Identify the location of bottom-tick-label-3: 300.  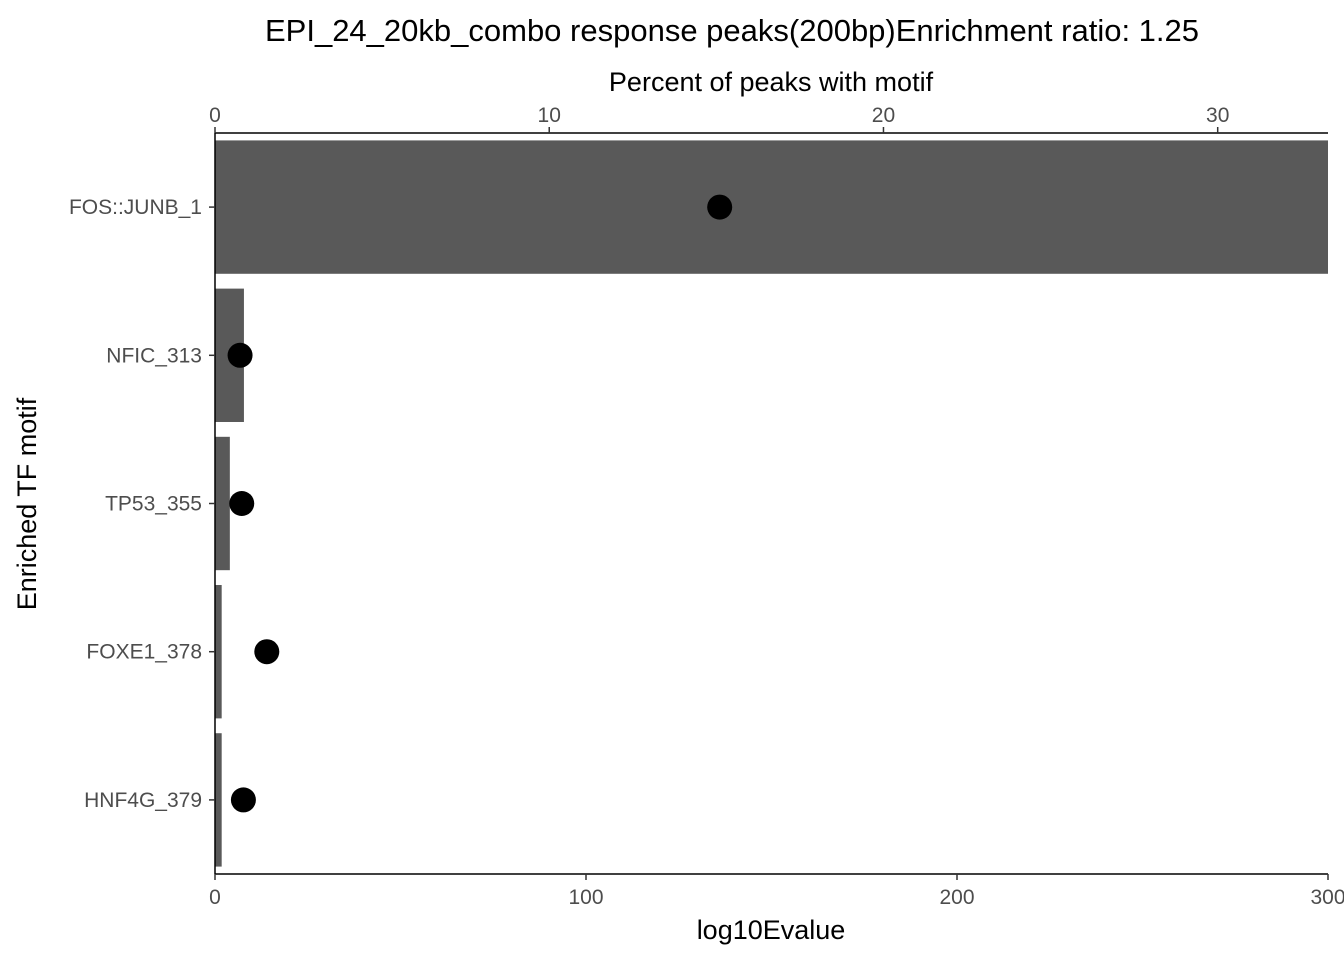
(1327, 897).